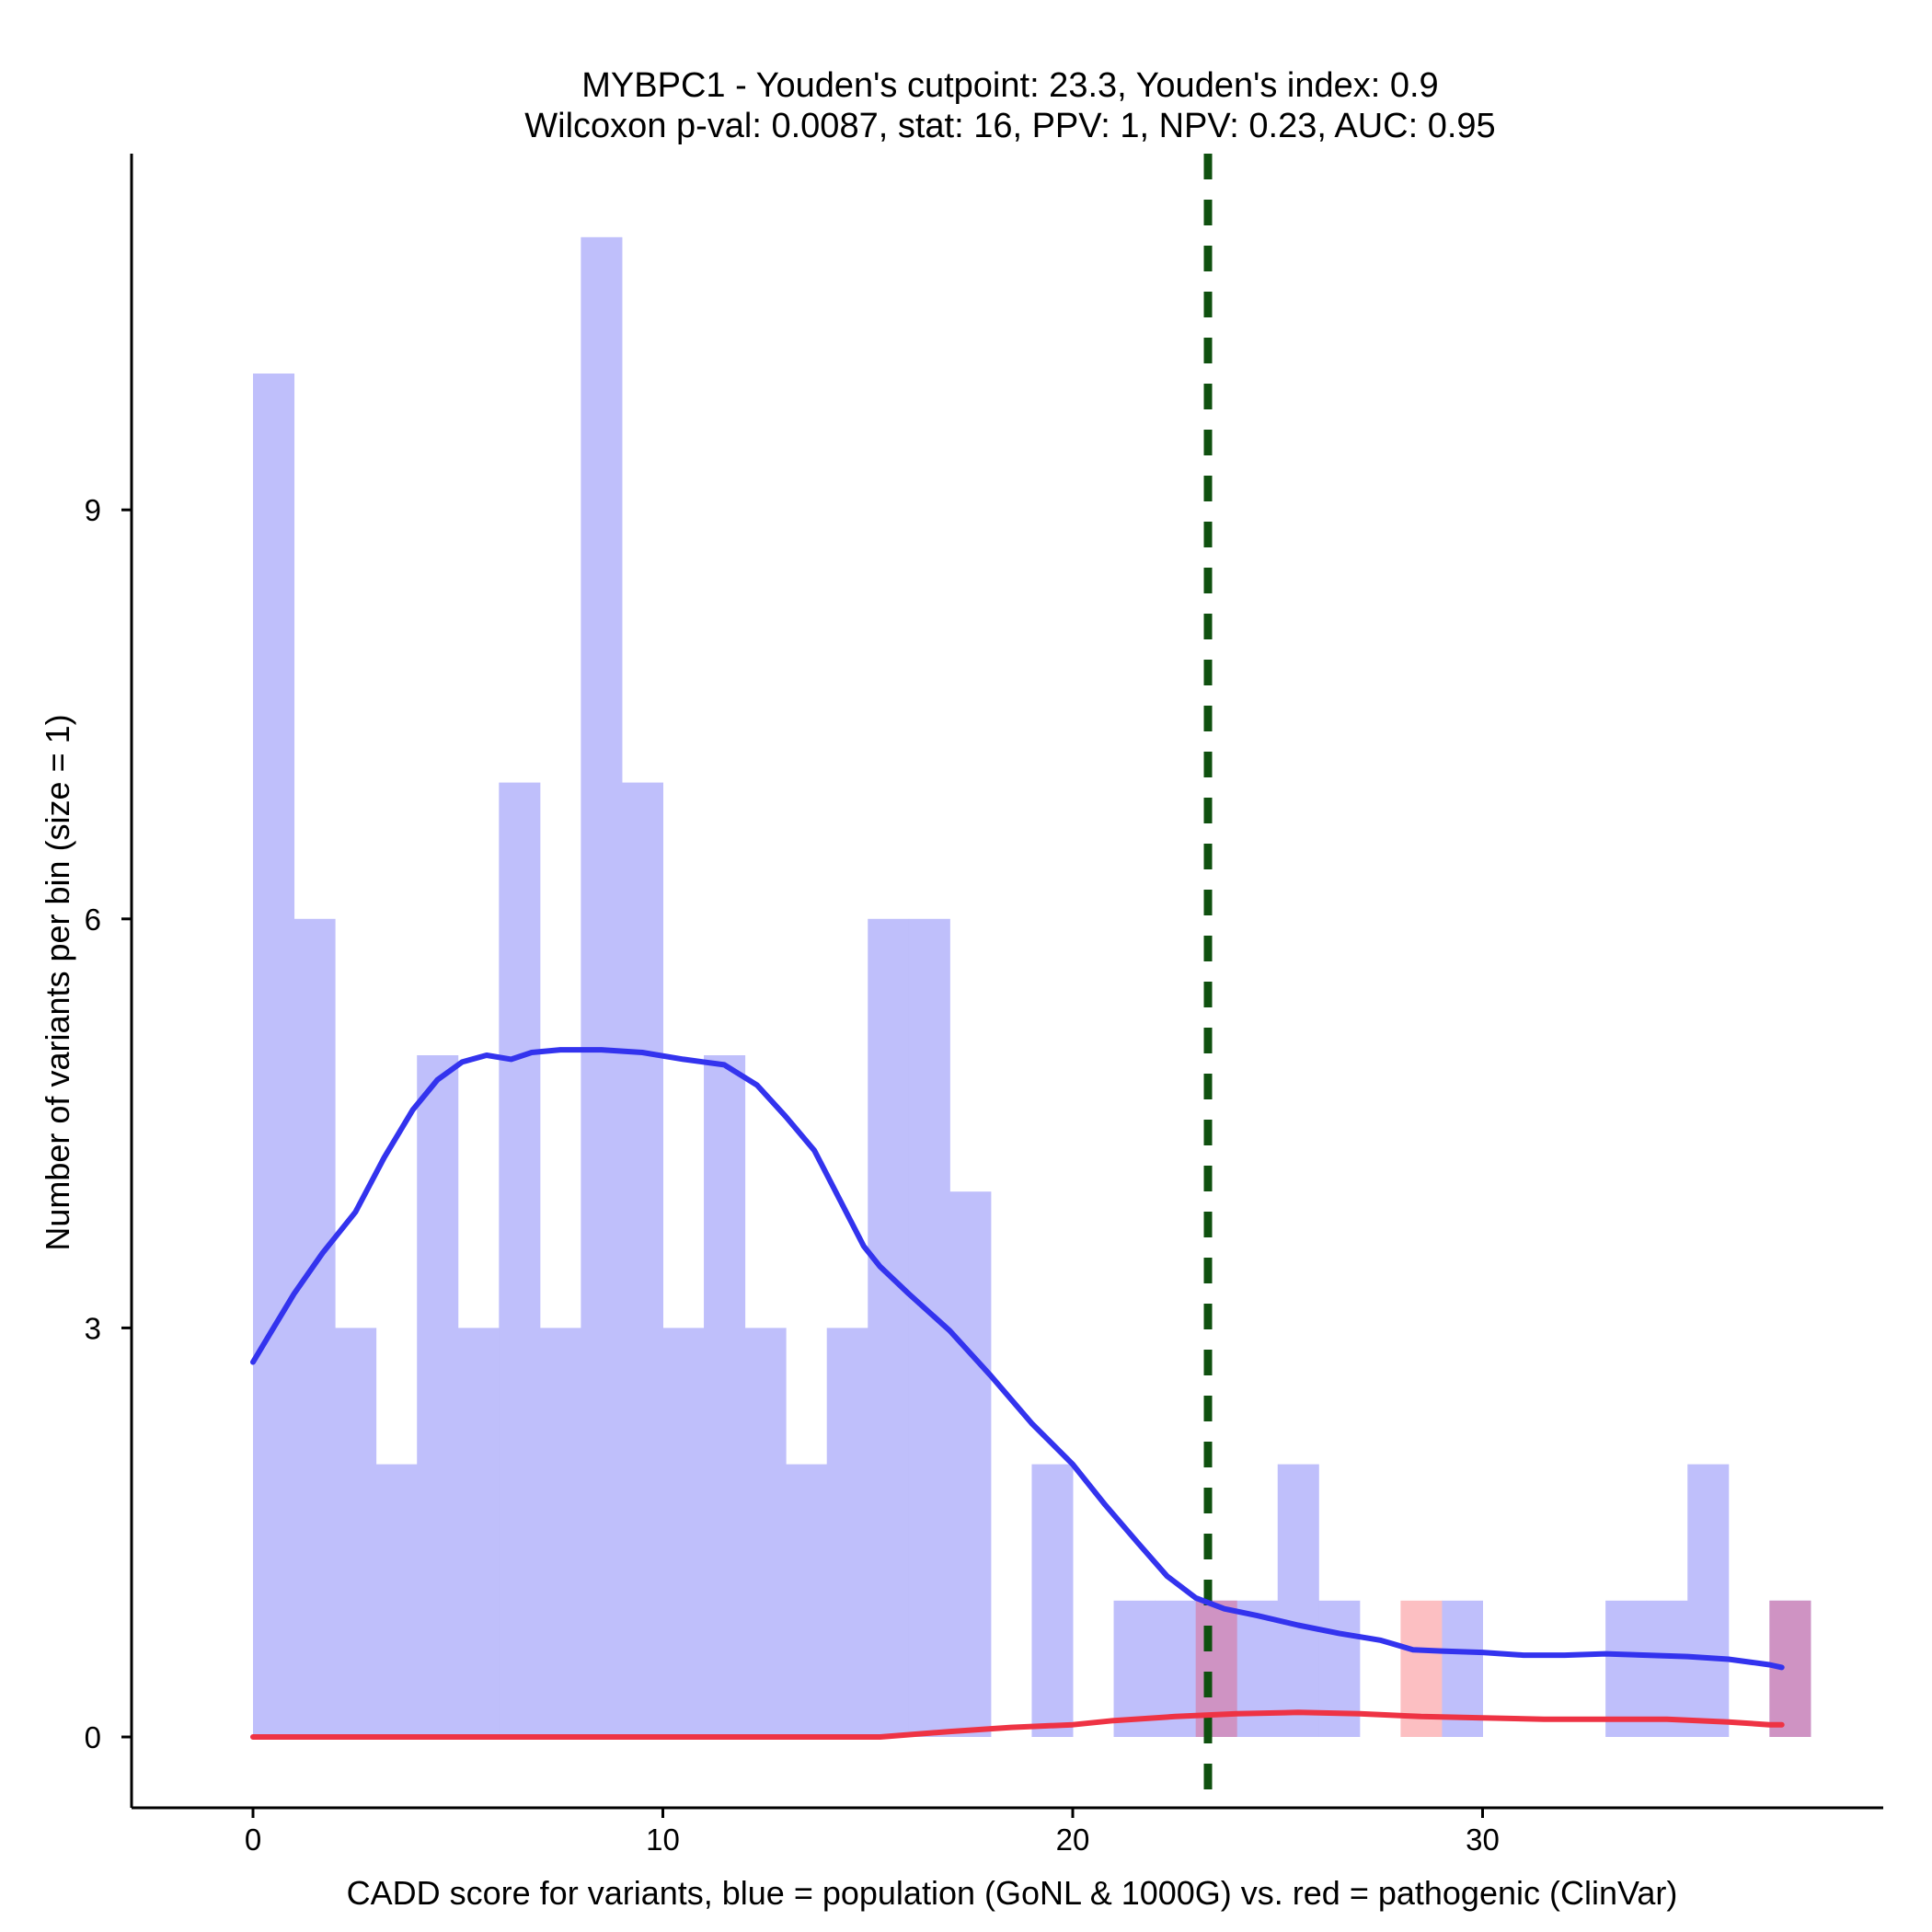  What do you see at coordinates (1483, 1840) in the screenshot?
I see `x-tick-label: 30` at bounding box center [1483, 1840].